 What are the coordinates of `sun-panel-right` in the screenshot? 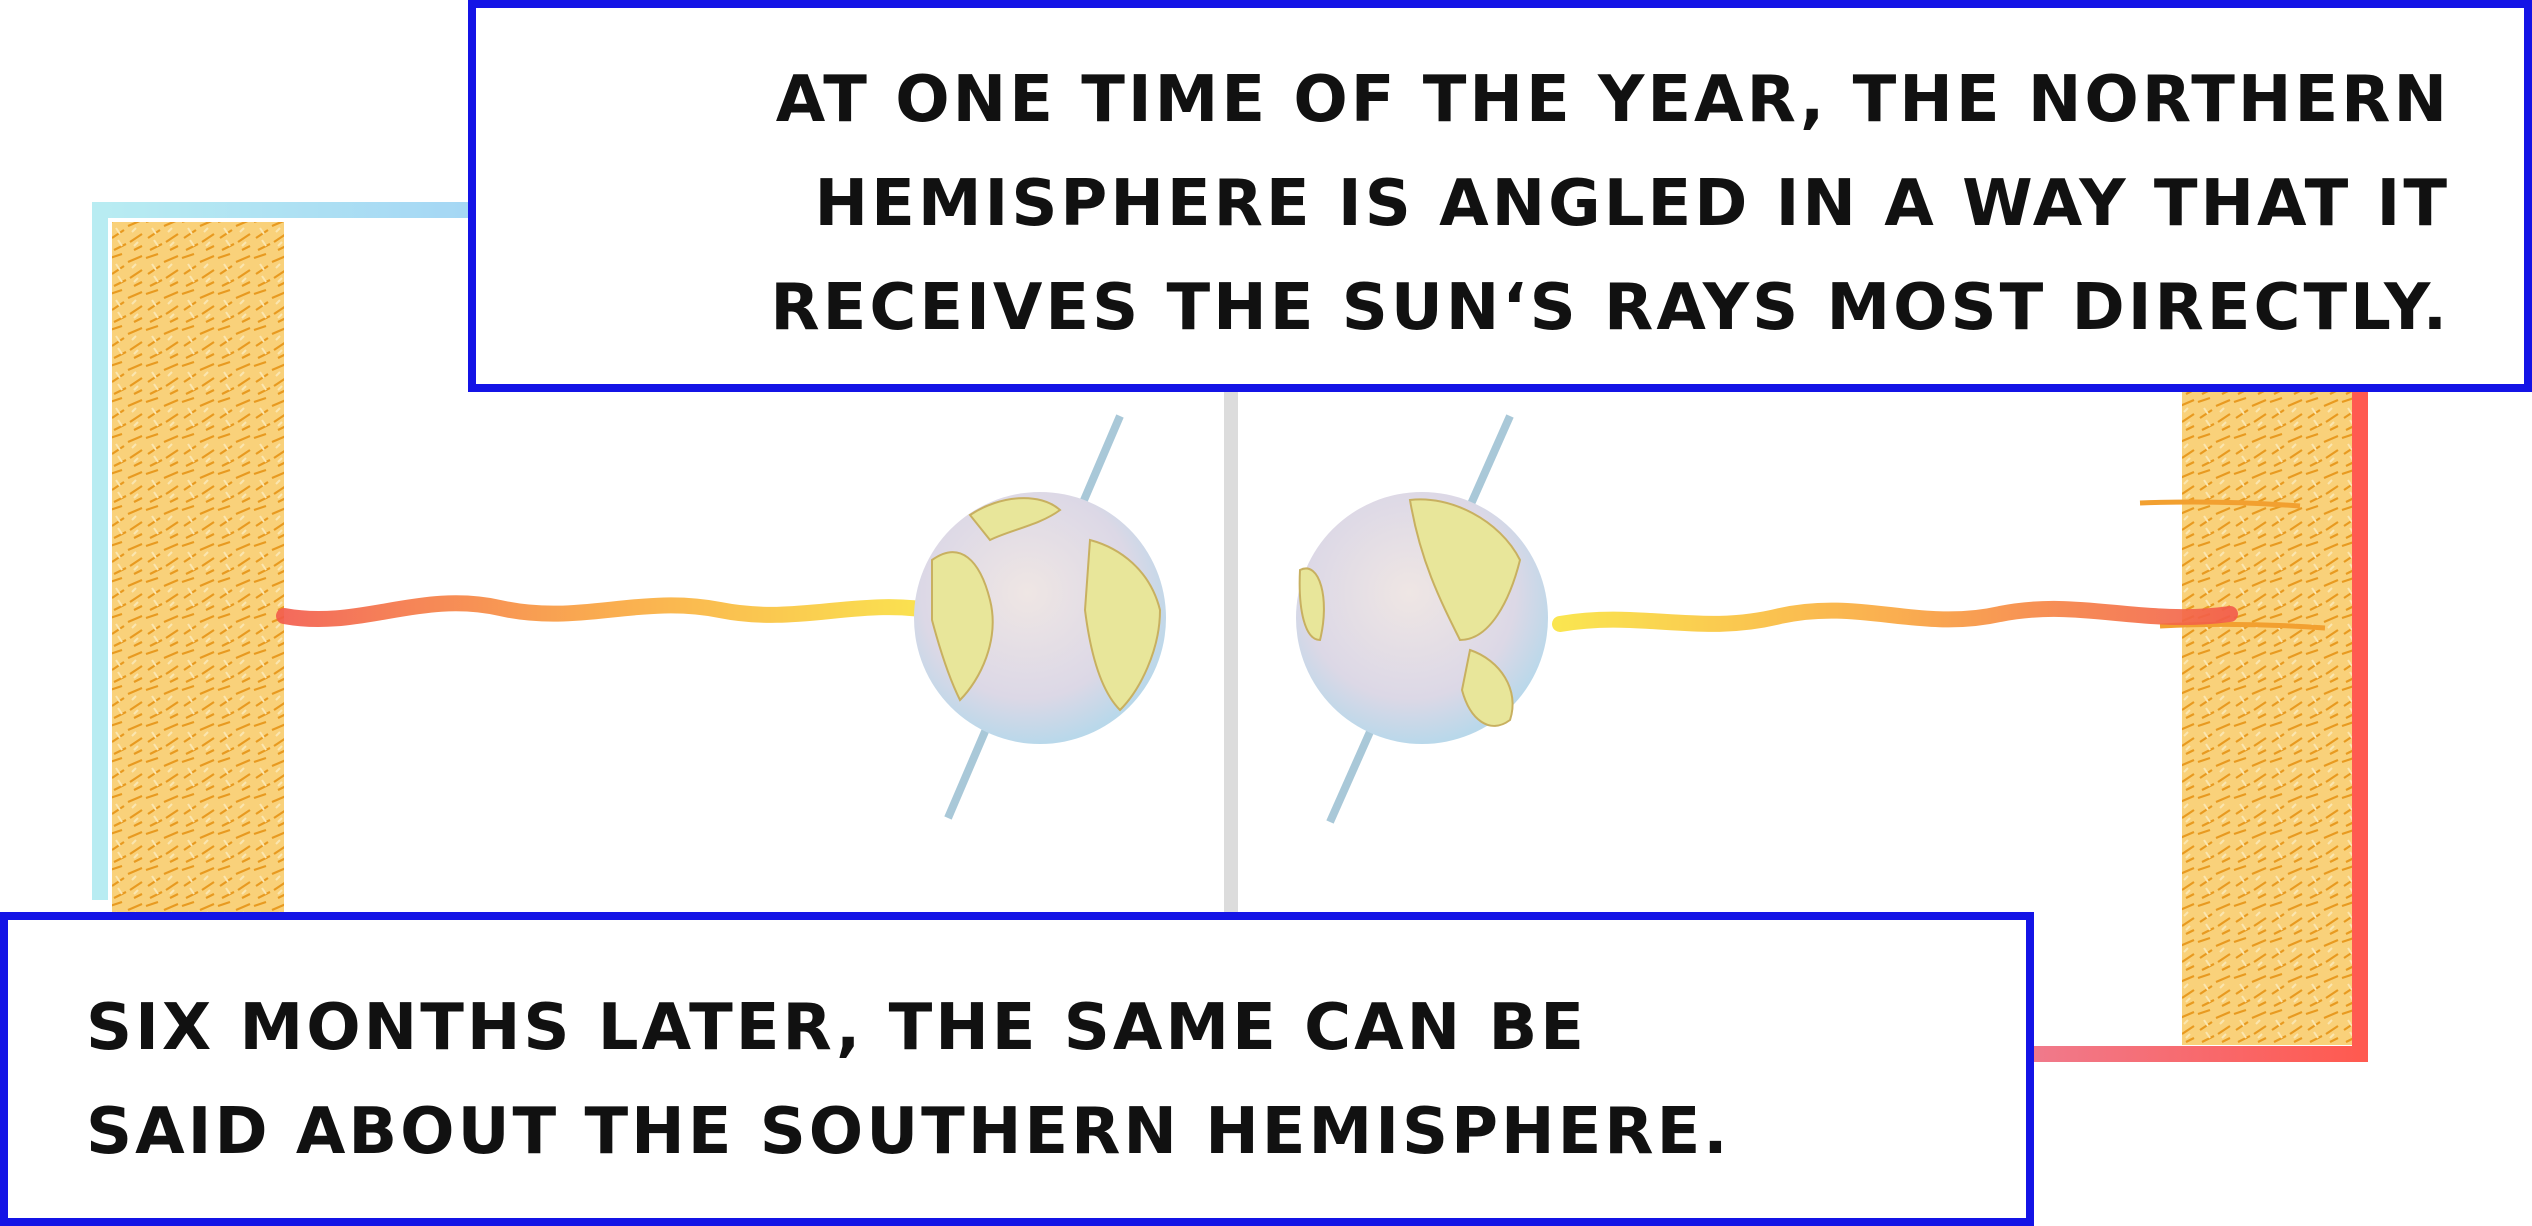 It's located at (2267, 712).